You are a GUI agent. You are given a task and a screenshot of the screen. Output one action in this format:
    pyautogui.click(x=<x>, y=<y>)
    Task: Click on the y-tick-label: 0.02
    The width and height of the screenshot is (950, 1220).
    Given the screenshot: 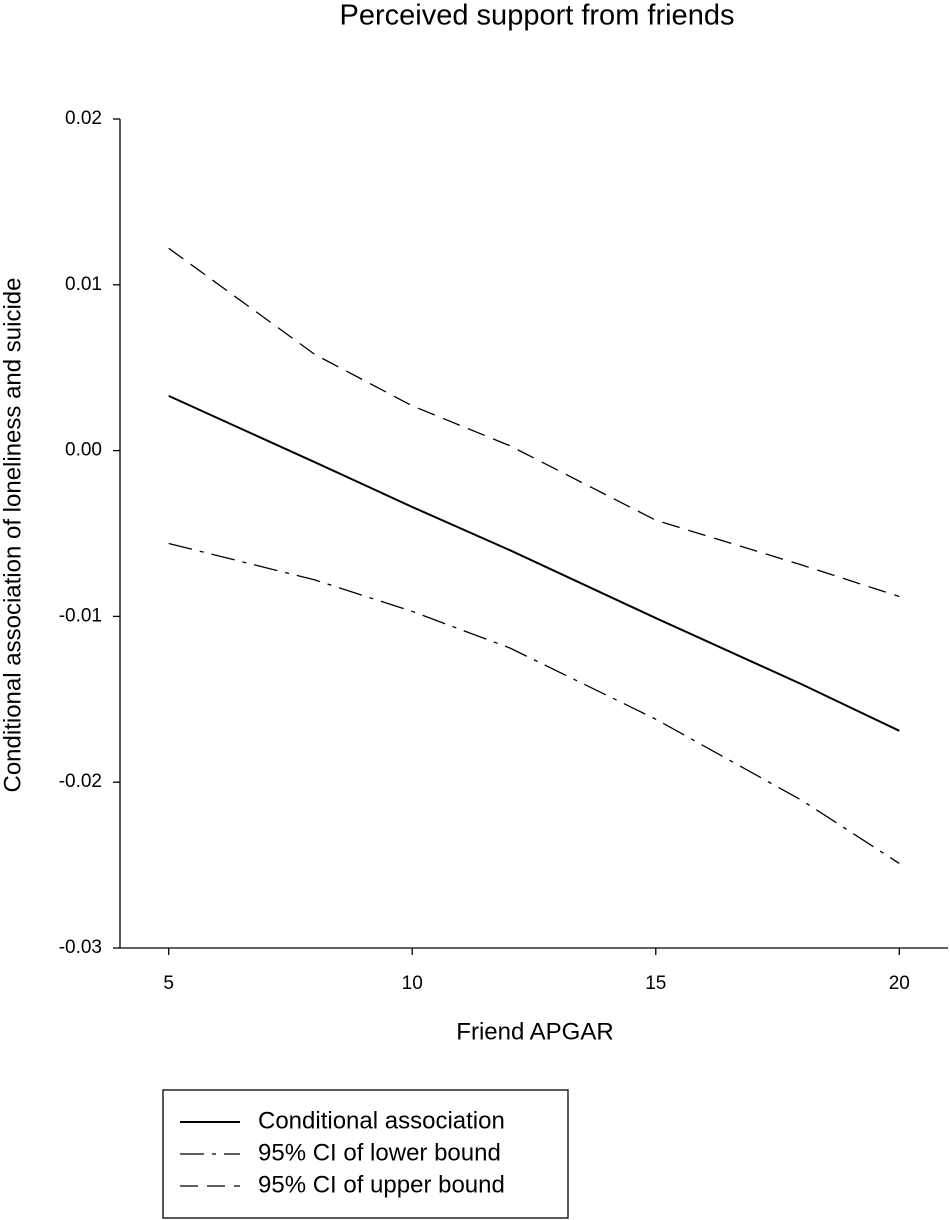 What is the action you would take?
    pyautogui.click(x=83, y=118)
    